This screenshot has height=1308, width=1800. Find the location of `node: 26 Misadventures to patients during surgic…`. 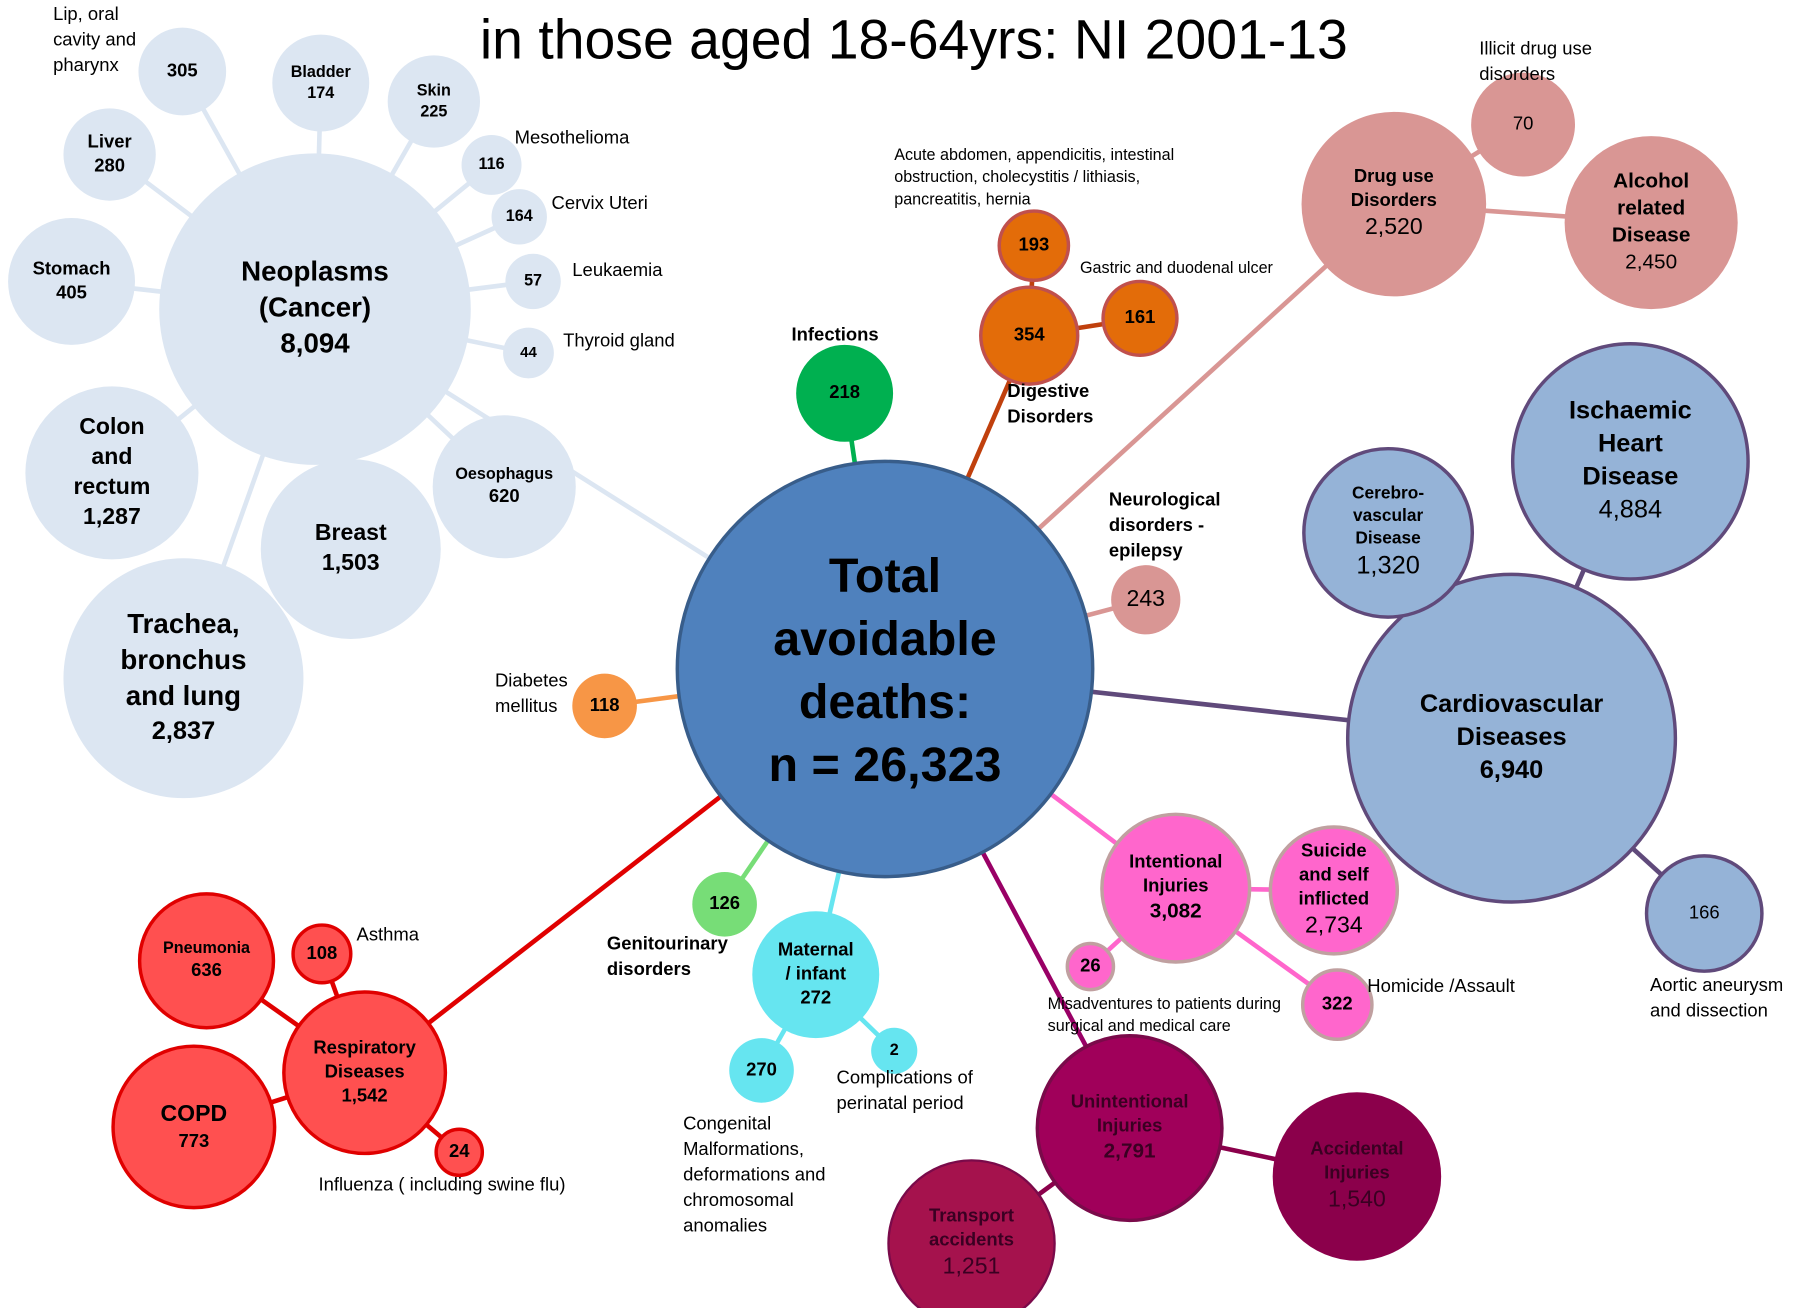

node: 26 Misadventures to patients during surgic… is located at coordinates (1164, 988).